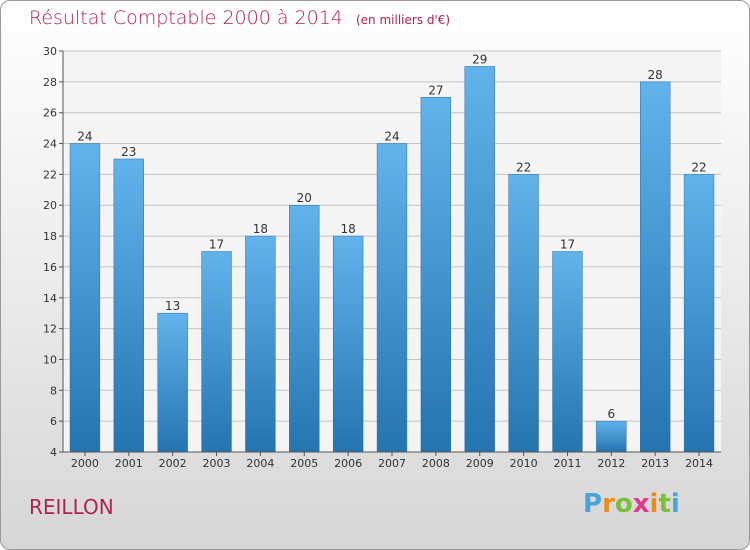 The image size is (750, 550). I want to click on x-tick-label: 2006, so click(348, 463).